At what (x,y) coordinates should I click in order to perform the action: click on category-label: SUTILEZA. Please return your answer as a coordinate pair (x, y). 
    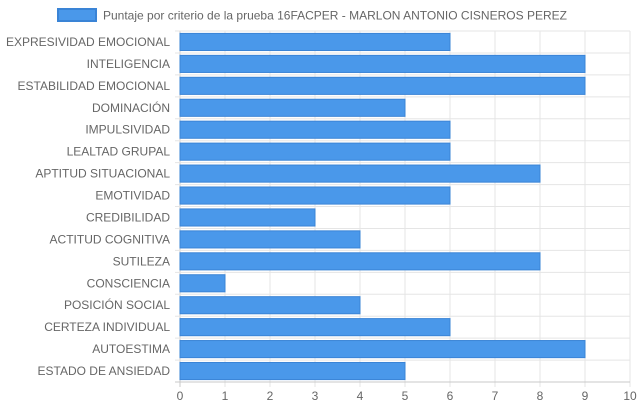
    Looking at the image, I should click on (141, 261).